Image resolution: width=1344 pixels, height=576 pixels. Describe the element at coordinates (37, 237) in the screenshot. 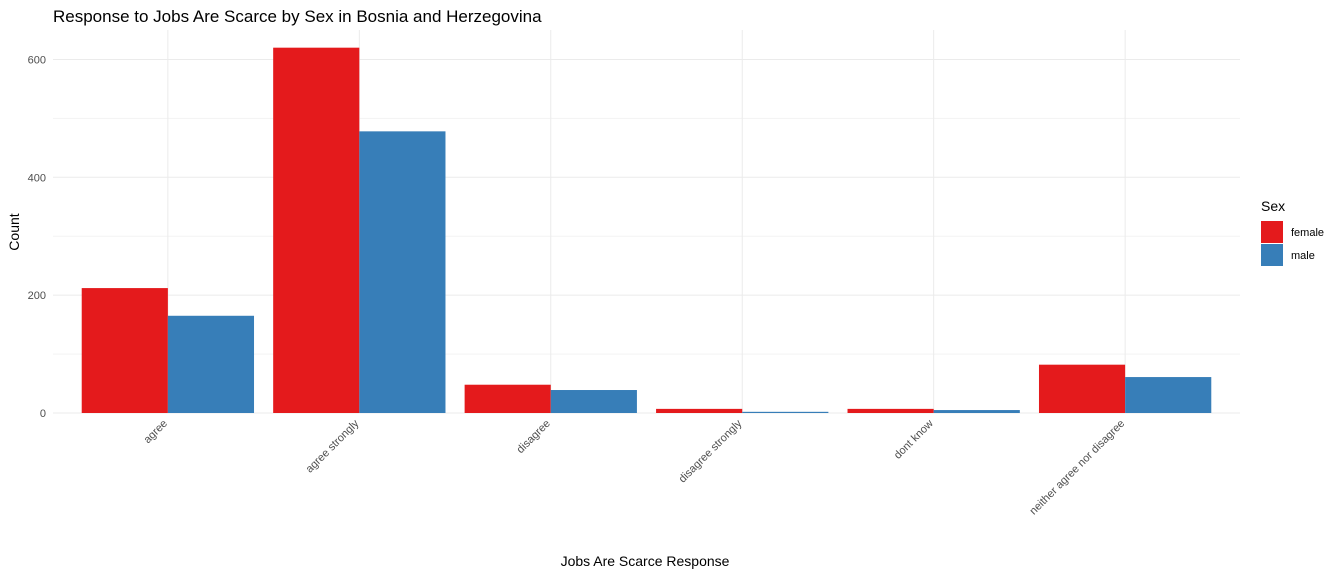

I see `y-ticks: 0 200 400 600` at that location.